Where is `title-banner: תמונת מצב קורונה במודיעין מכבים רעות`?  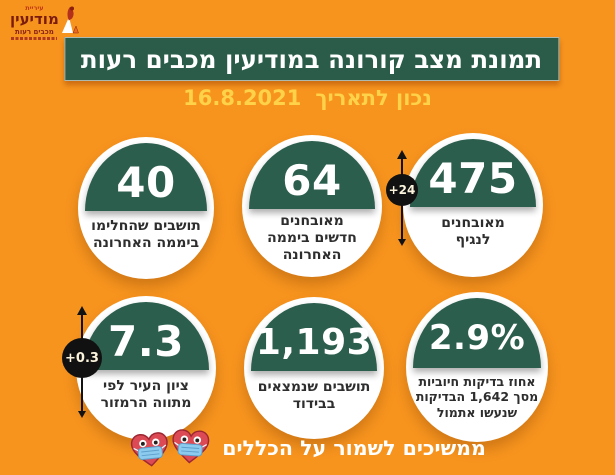 title-banner: תמונת מצב קורונה במודיעין מכבים רעות is located at coordinates (311, 59).